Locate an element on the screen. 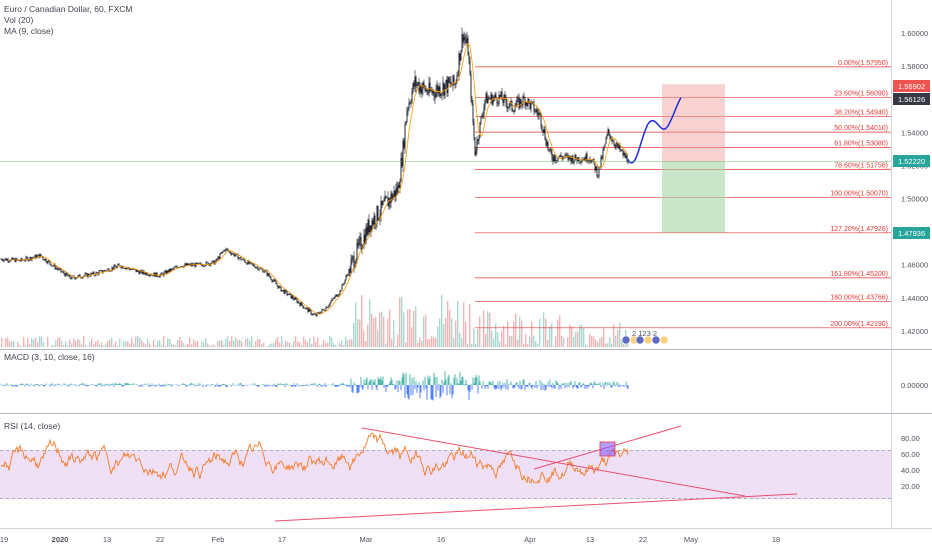  volume-legend: Vol (20) is located at coordinates (19, 20).